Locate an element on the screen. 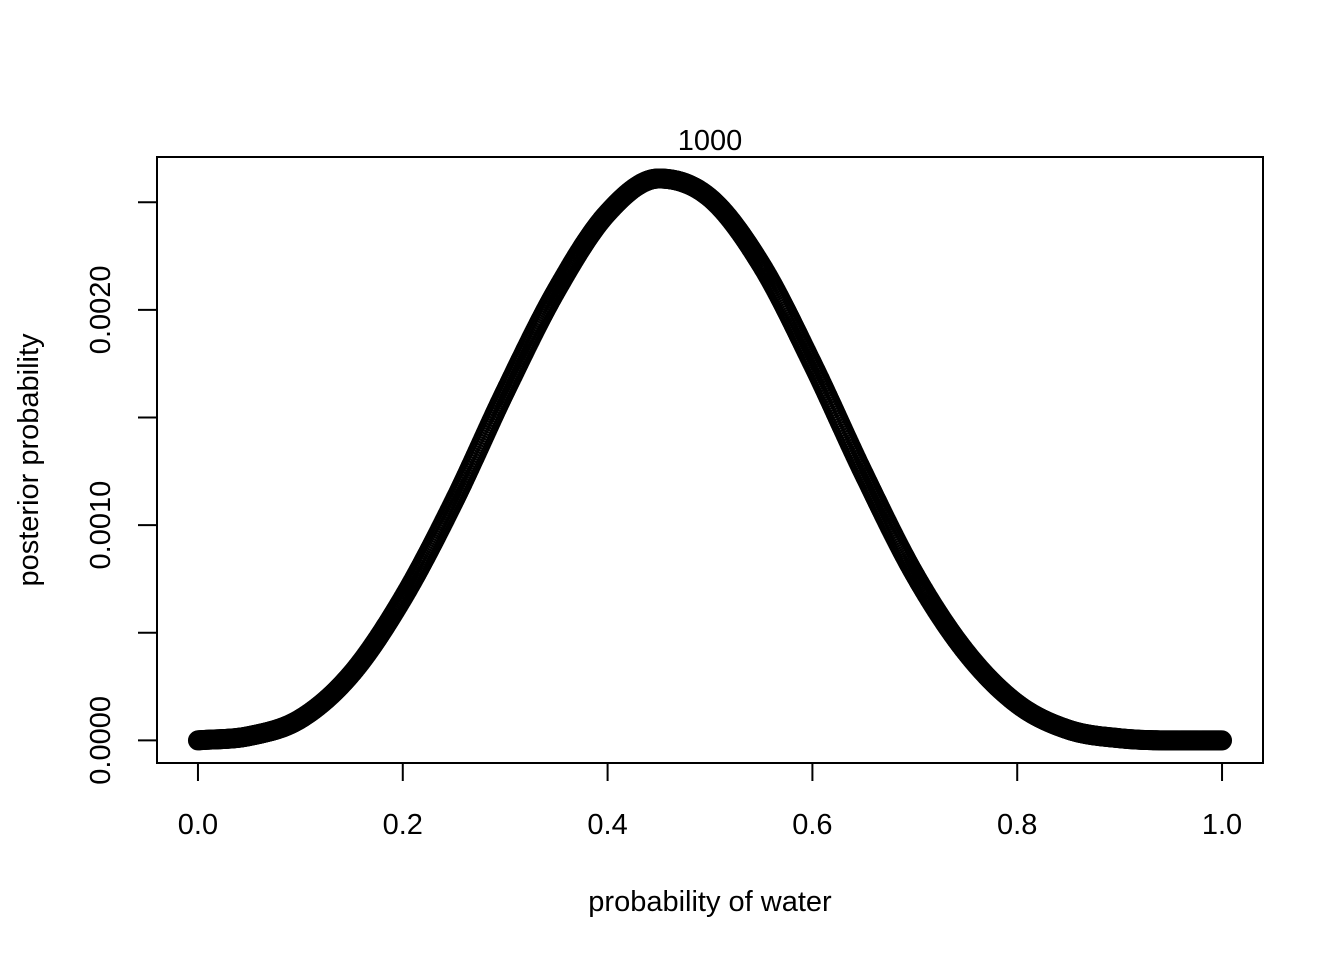 The width and height of the screenshot is (1344, 960). x-tick-label: 0.6 is located at coordinates (812, 825).